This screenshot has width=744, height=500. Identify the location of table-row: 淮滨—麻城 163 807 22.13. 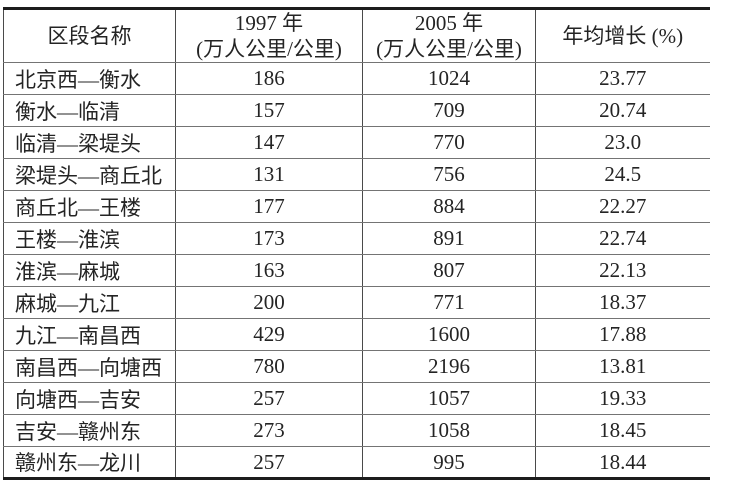
(356, 270).